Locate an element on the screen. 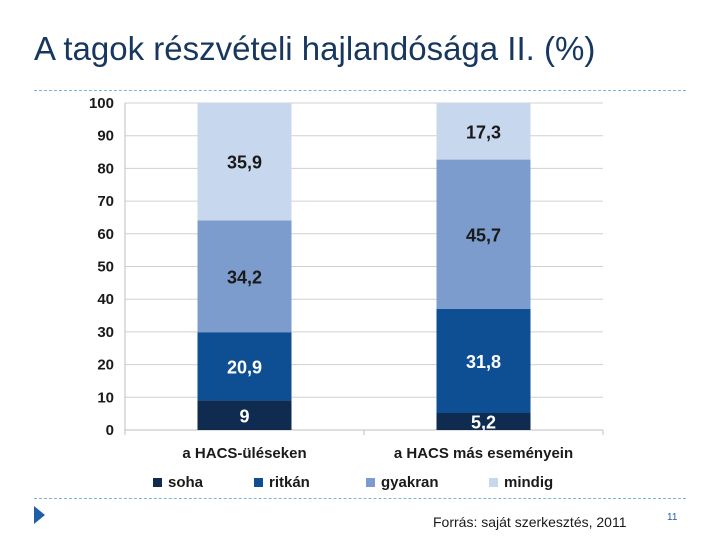  title-divider is located at coordinates (360, 90).